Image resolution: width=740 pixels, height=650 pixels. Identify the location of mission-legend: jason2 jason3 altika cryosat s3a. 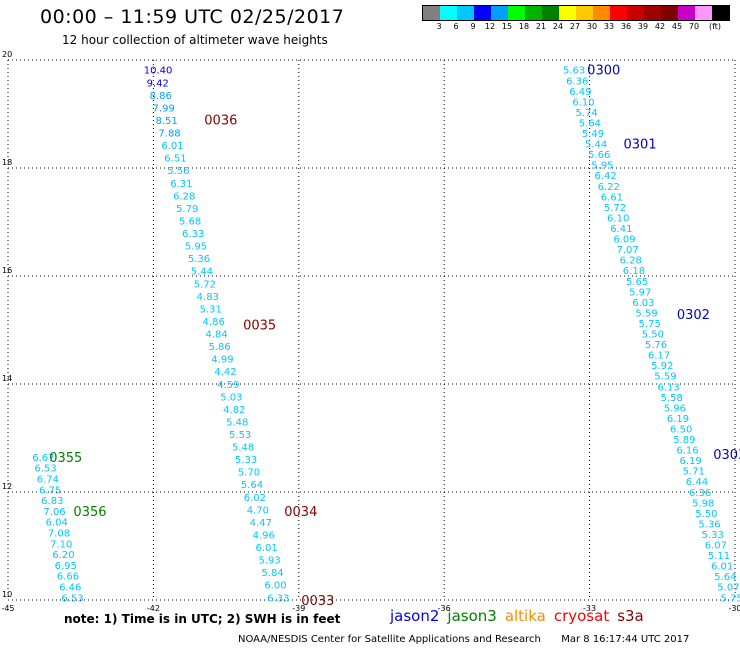
(521, 616).